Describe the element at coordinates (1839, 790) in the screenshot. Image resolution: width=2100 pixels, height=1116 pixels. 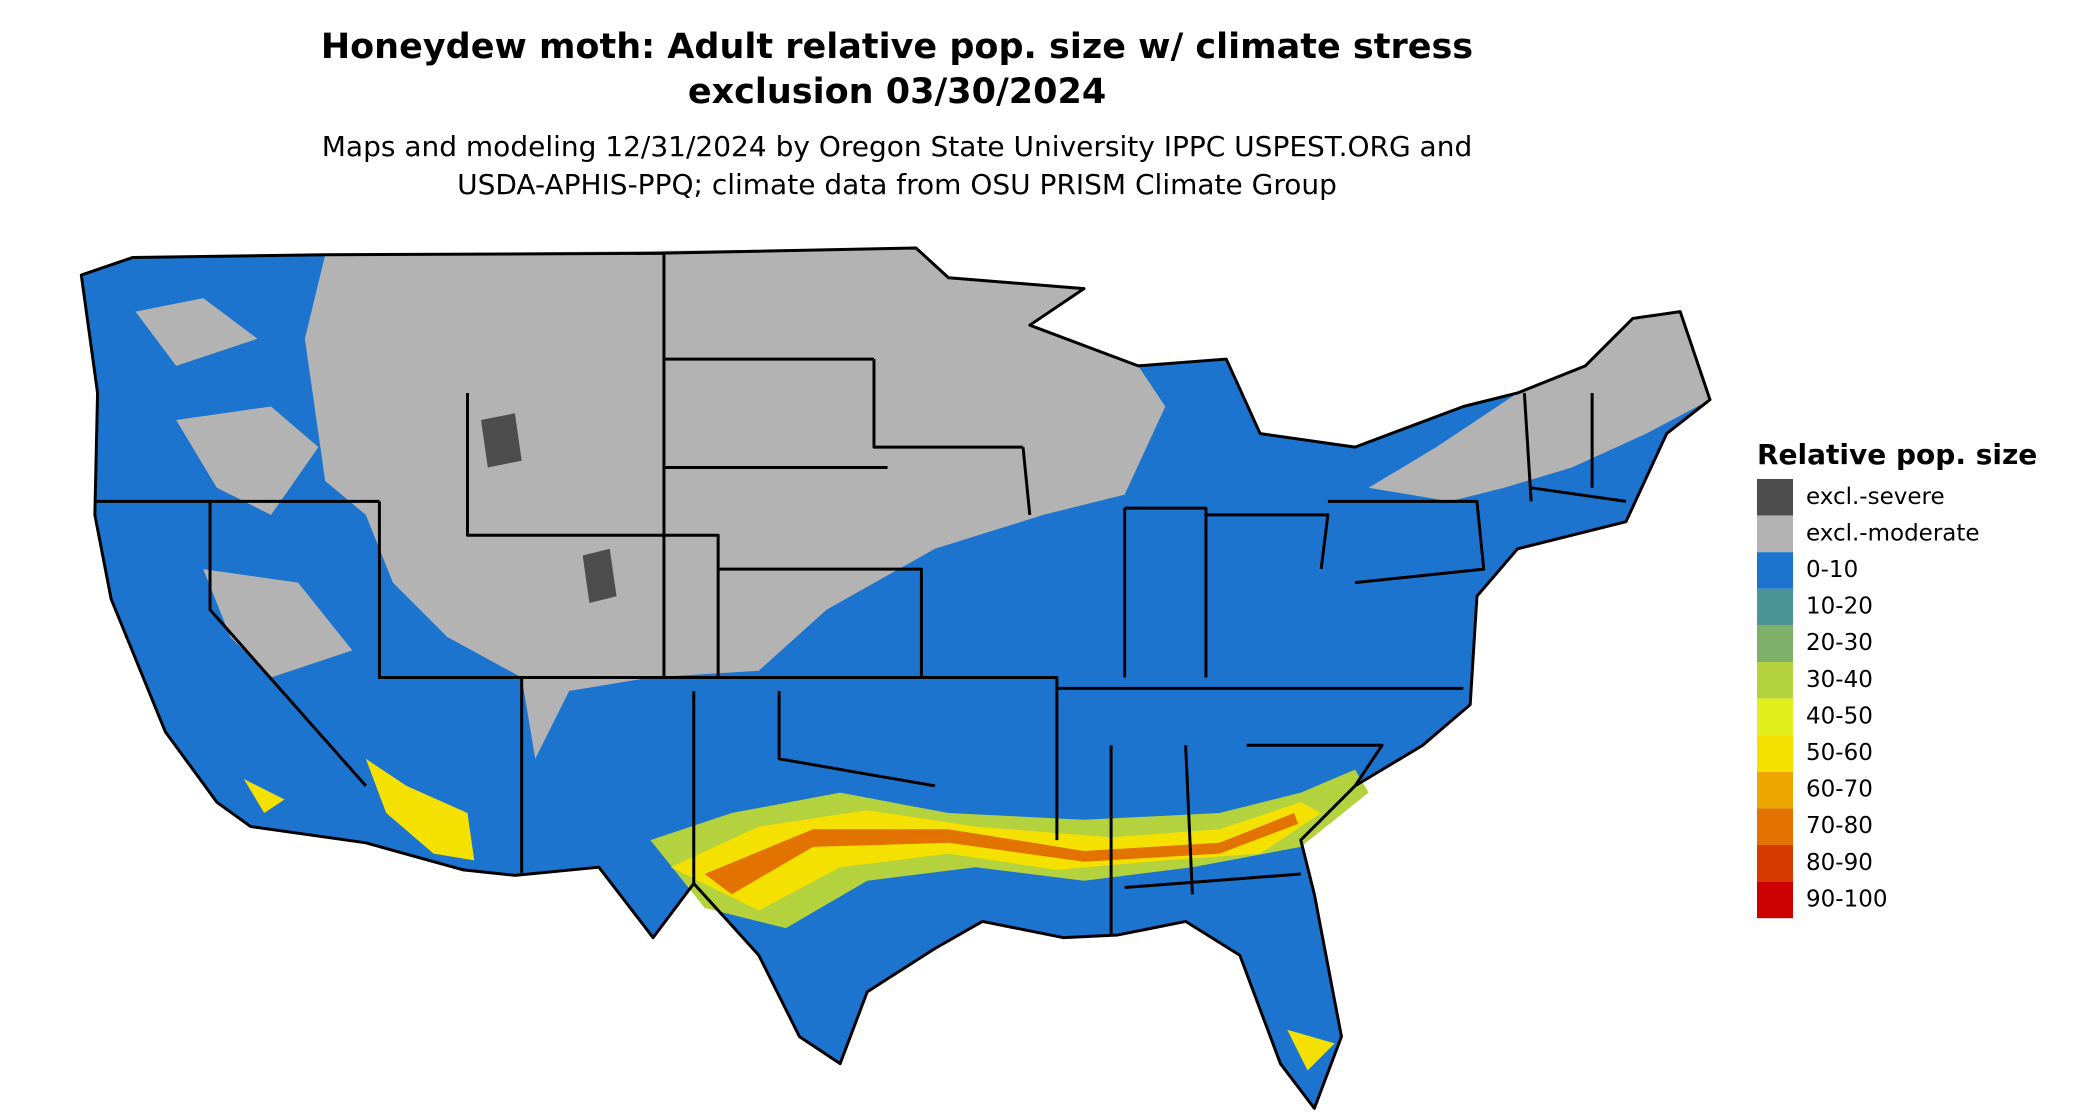
I see `legend-label: 60-70` at that location.